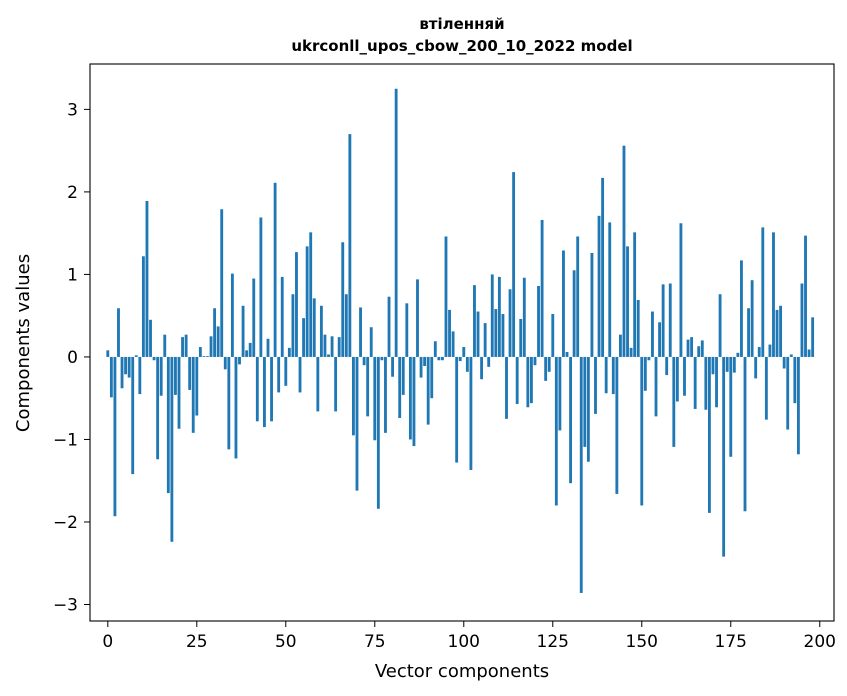  Describe the element at coordinates (375, 642) in the screenshot. I see `x-tick-label: 75` at that location.